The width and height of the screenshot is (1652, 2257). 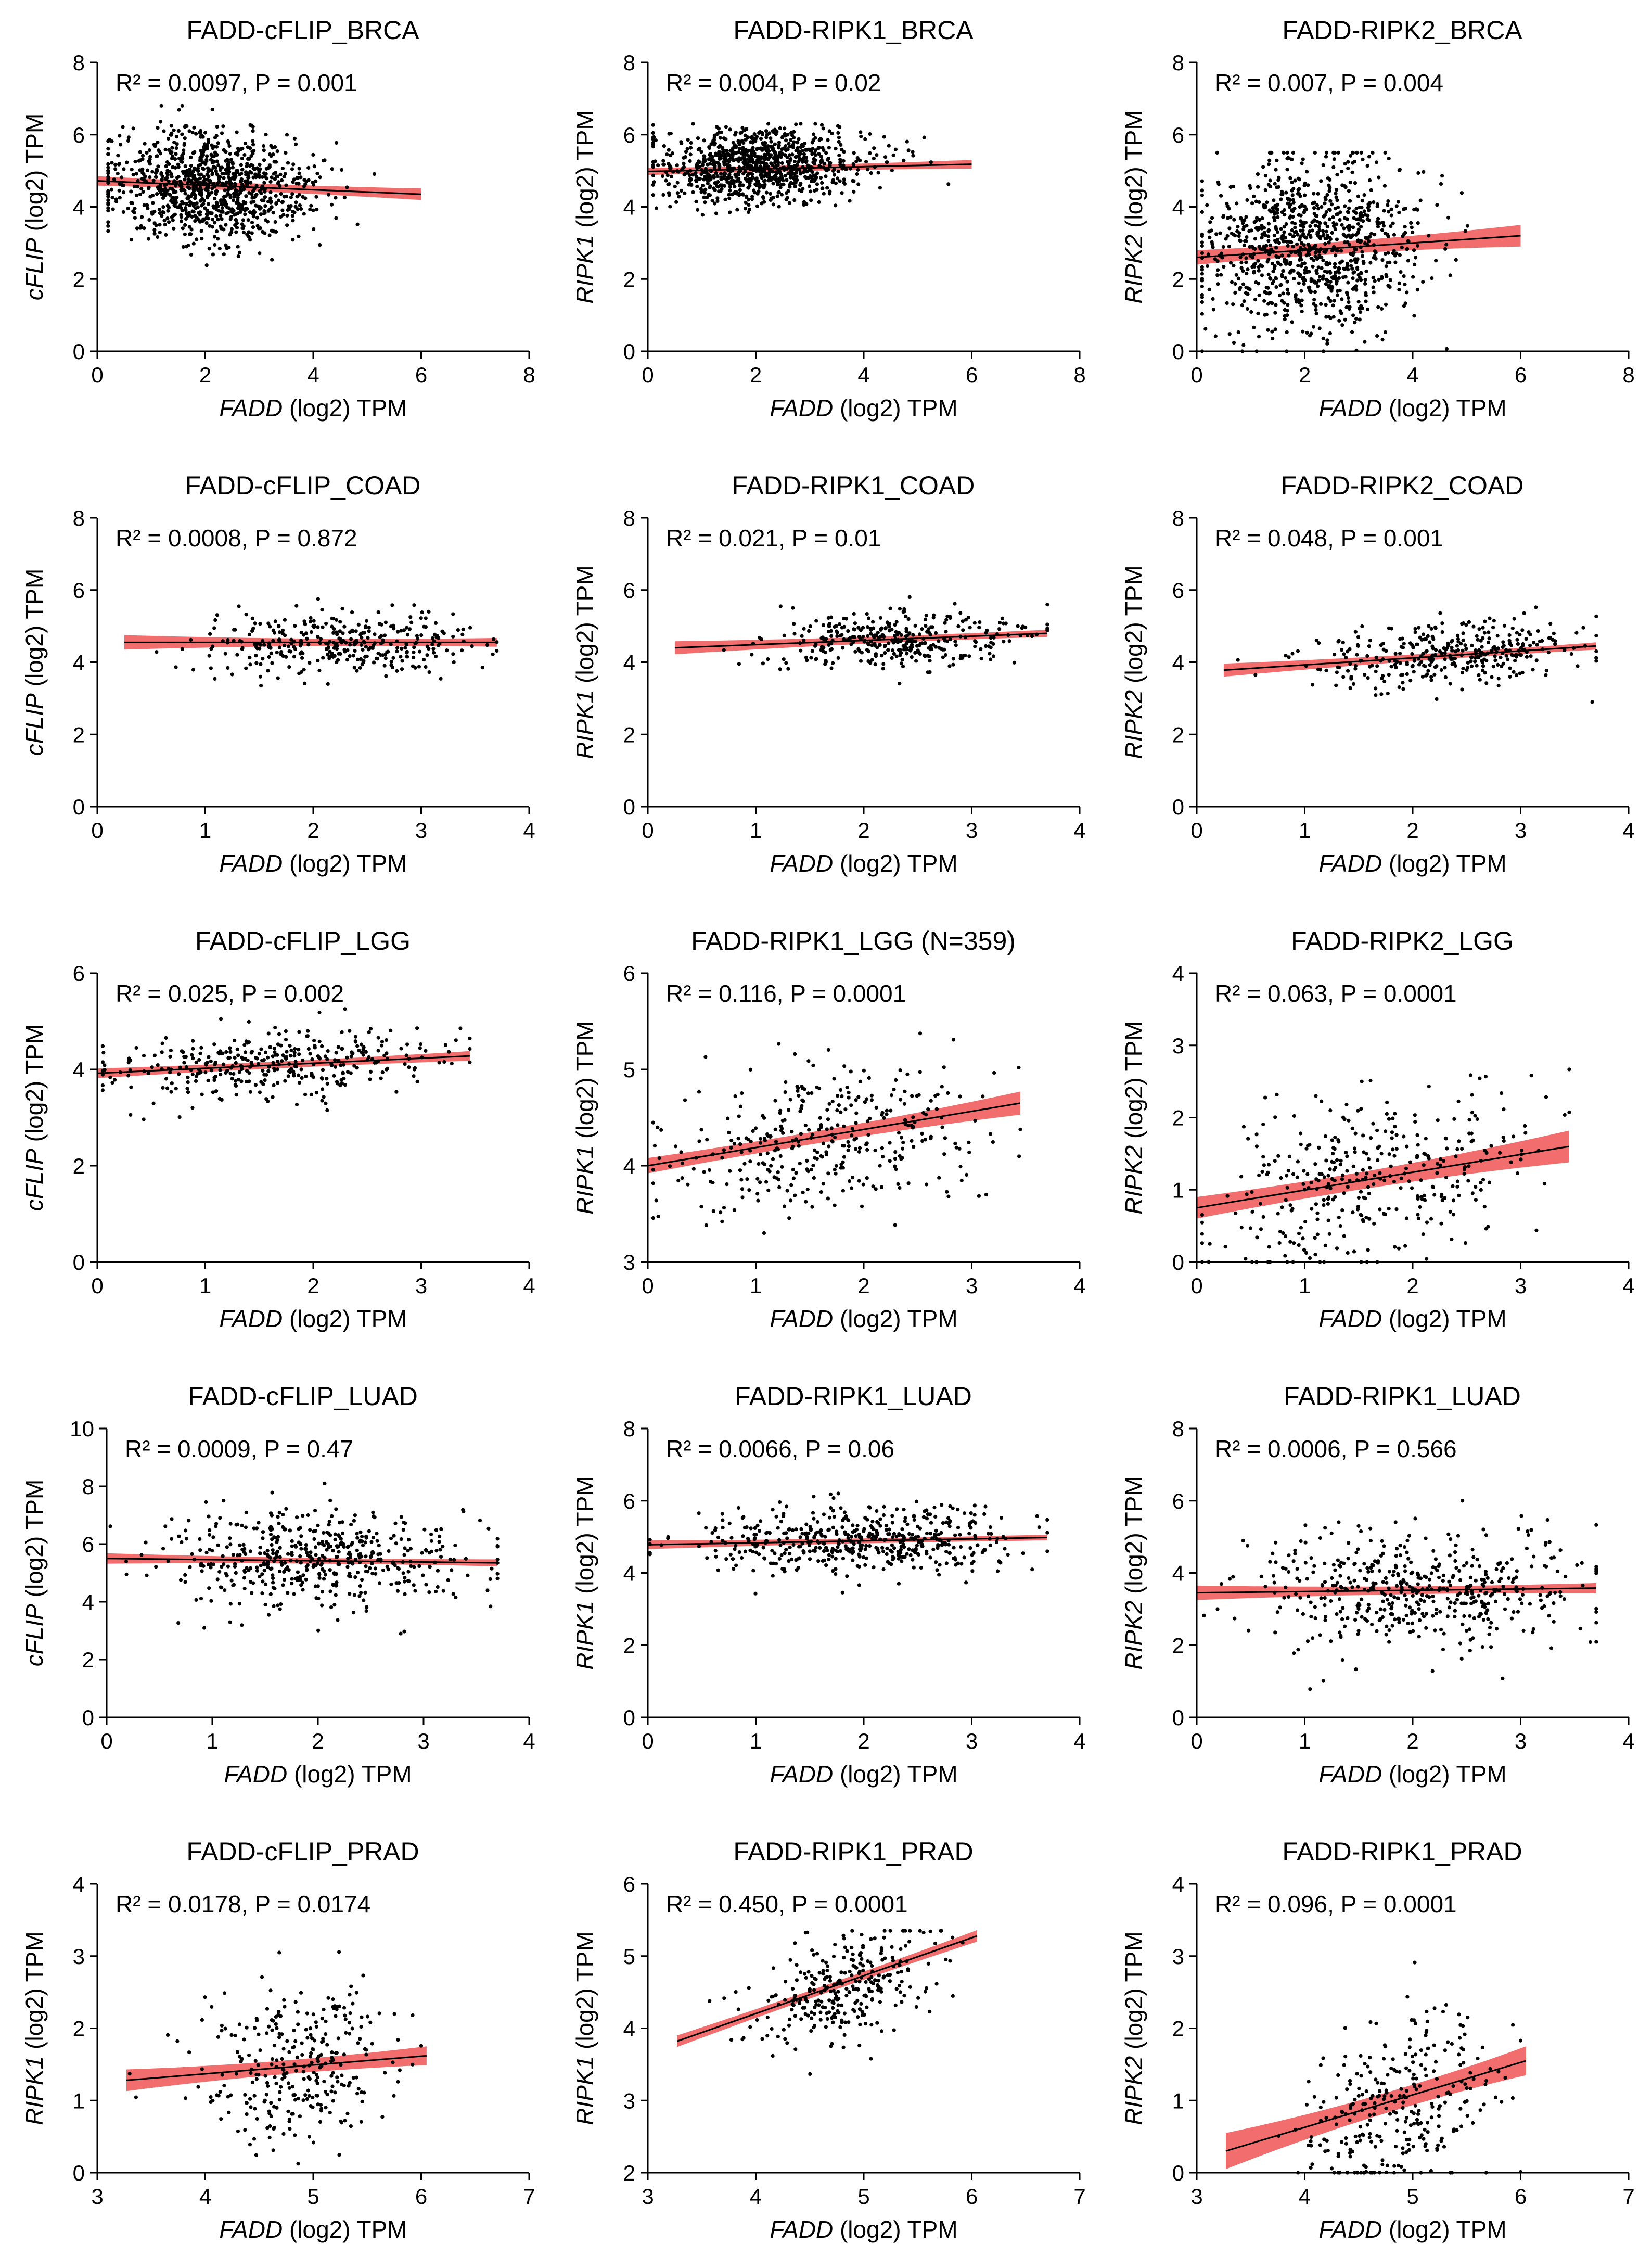 I want to click on x-tick-label: 0, so click(x=648, y=1285).